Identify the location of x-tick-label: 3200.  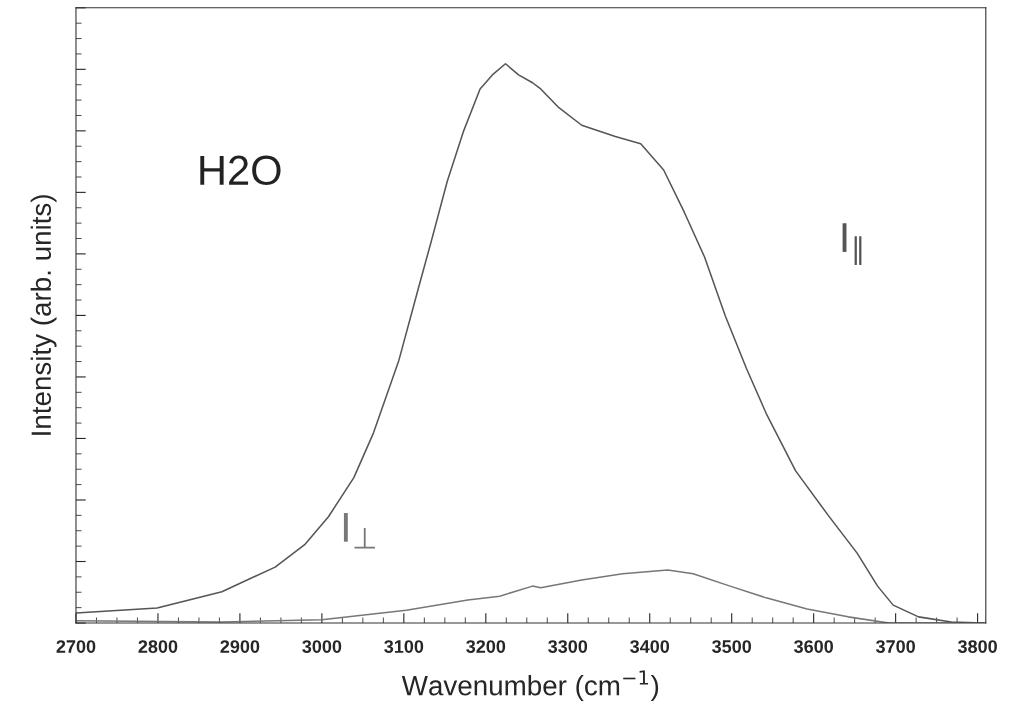
(486, 646).